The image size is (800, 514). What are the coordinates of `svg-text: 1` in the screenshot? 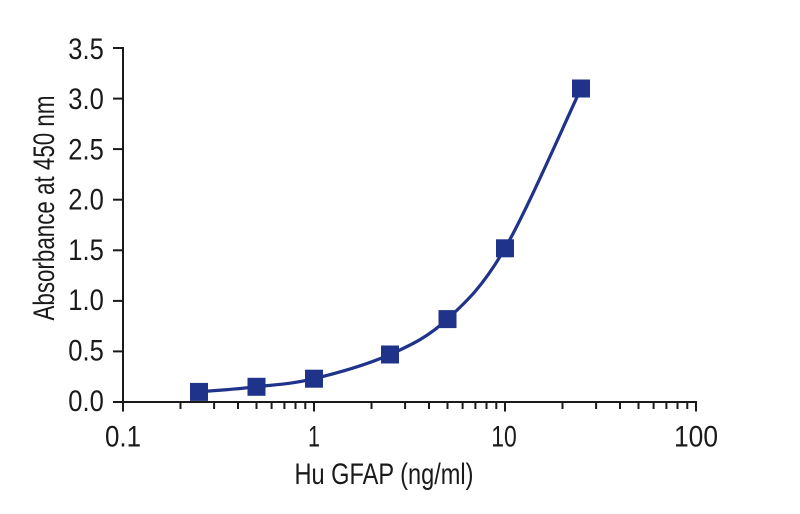 It's located at (314, 437).